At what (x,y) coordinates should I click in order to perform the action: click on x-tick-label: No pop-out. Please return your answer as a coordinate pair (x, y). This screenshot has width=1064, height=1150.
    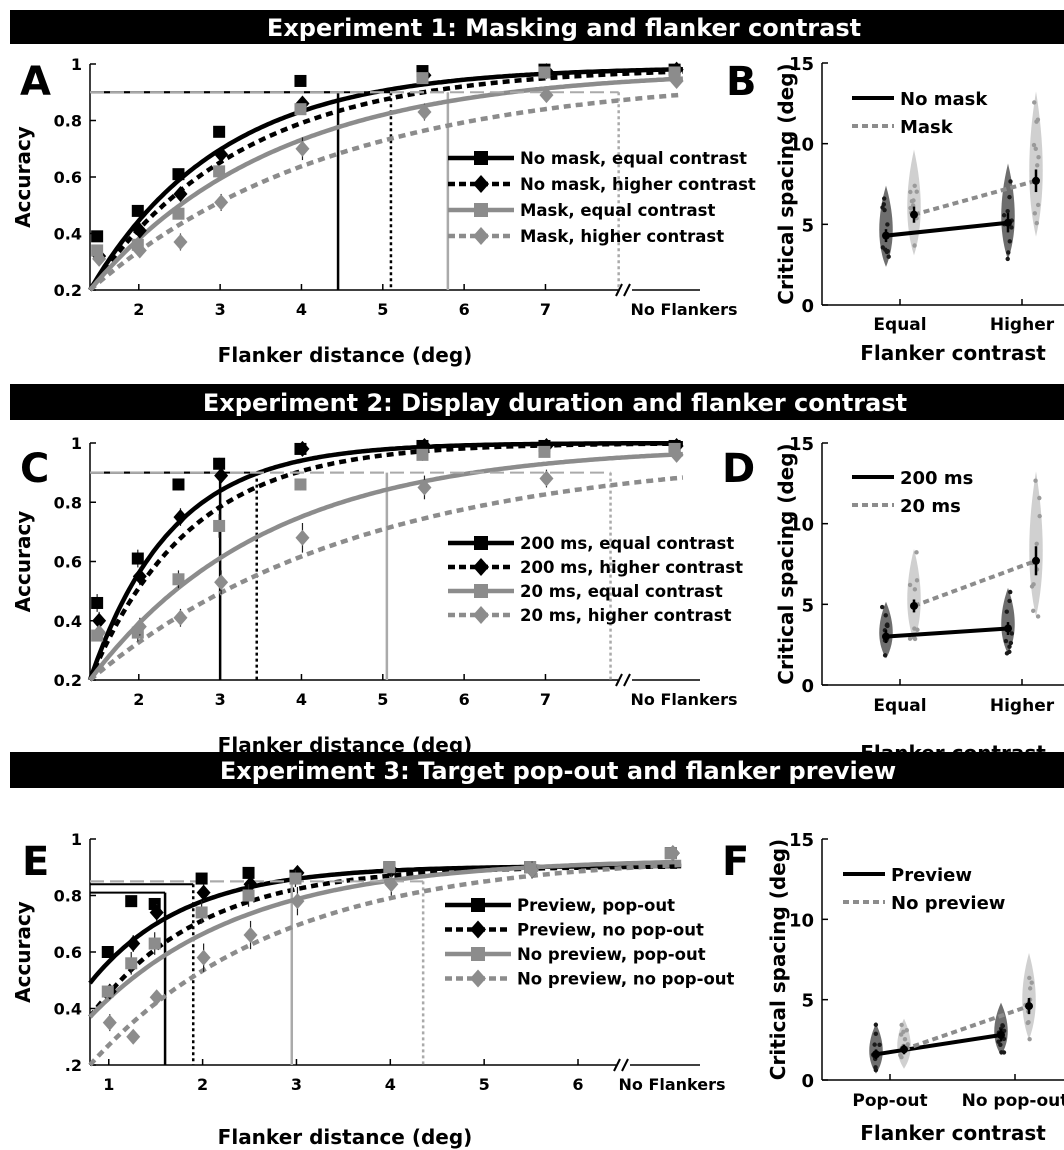
    Looking at the image, I should click on (1013, 1101).